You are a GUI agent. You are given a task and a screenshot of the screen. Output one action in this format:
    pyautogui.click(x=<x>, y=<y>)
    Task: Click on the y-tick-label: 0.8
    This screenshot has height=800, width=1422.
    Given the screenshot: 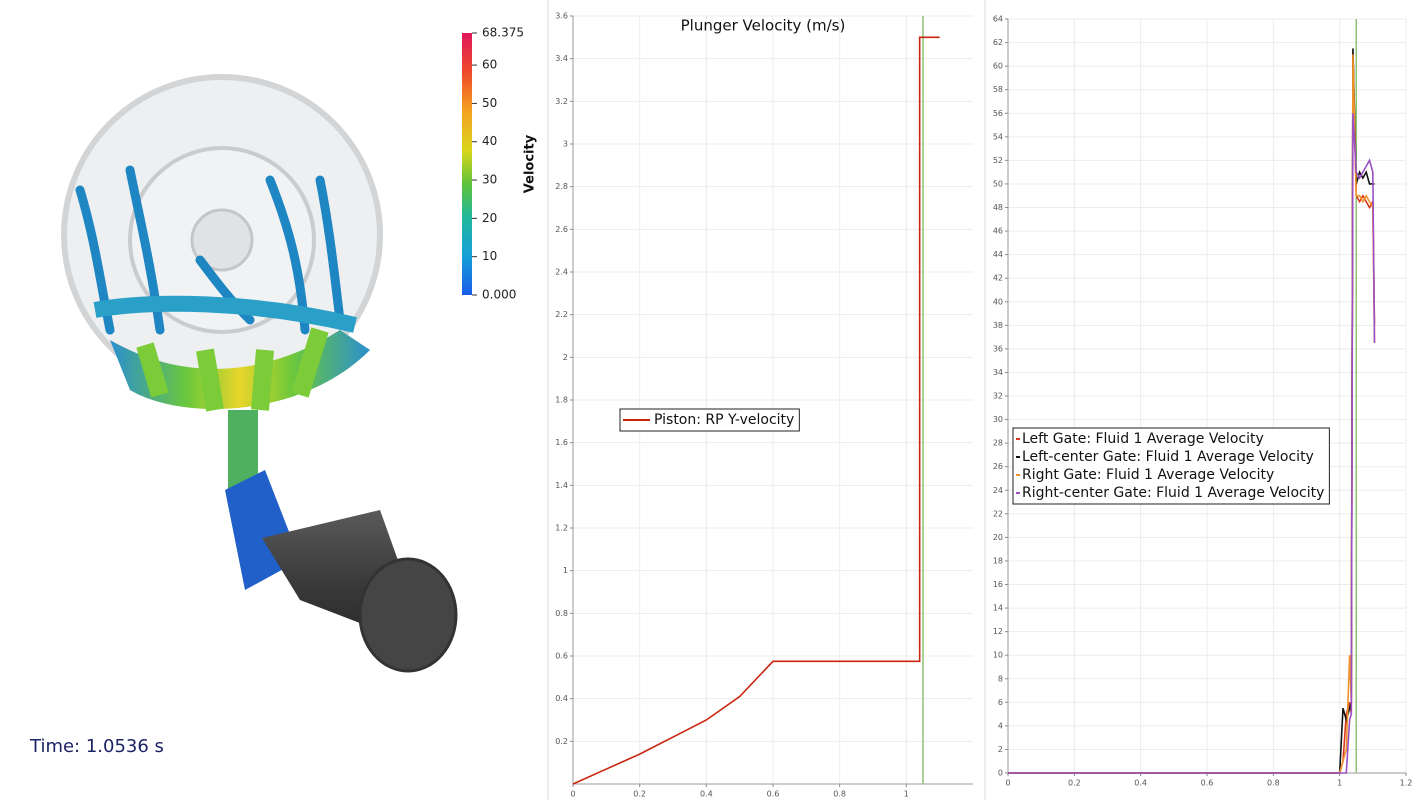 What is the action you would take?
    pyautogui.click(x=561, y=613)
    